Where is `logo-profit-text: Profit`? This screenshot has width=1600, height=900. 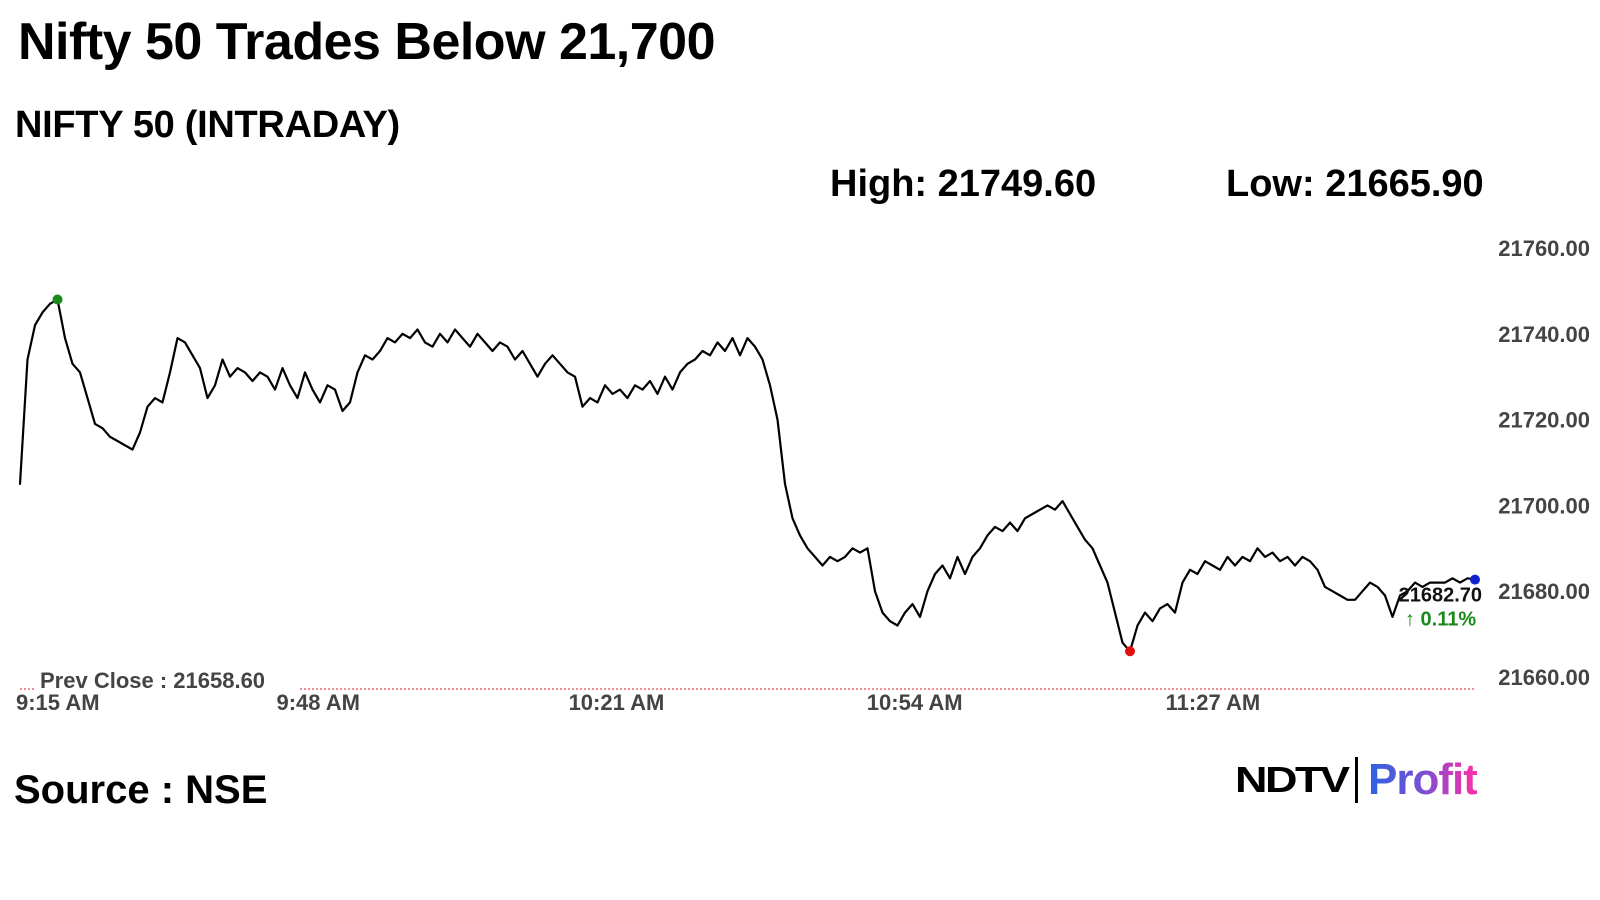
logo-profit-text: Profit is located at coordinates (1423, 779).